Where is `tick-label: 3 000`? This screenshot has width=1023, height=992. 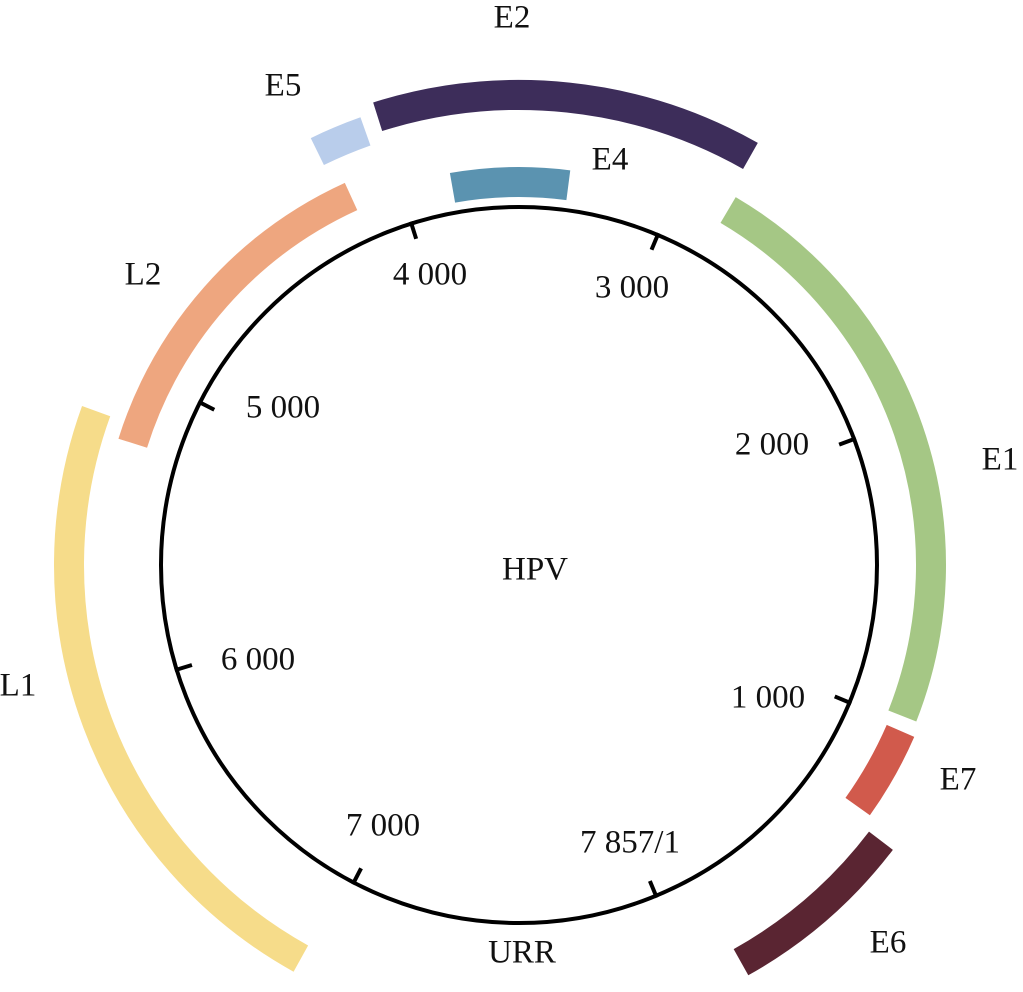 tick-label: 3 000 is located at coordinates (632, 288).